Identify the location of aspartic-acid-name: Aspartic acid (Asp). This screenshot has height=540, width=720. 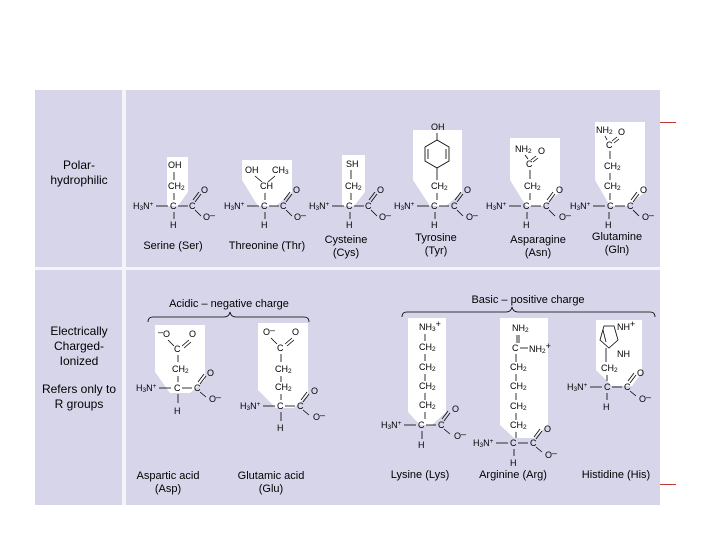
(168, 482).